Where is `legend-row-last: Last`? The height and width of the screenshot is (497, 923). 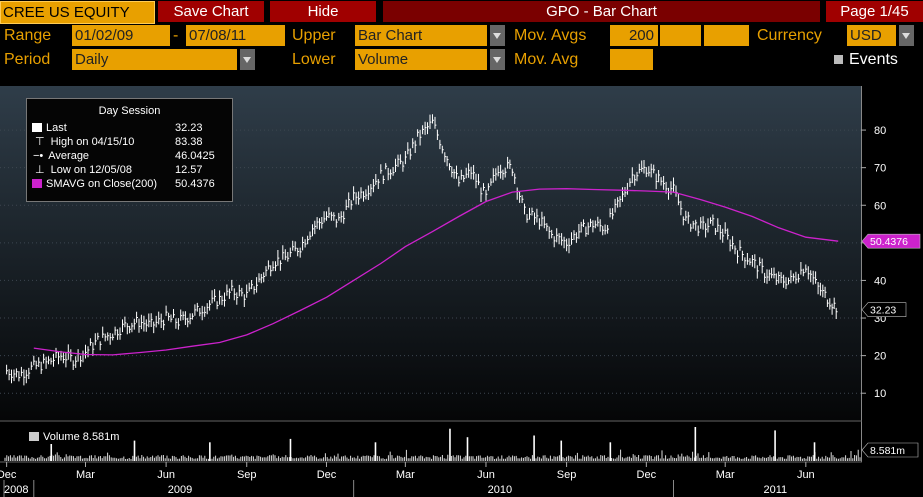 legend-row-last: Last is located at coordinates (49, 128).